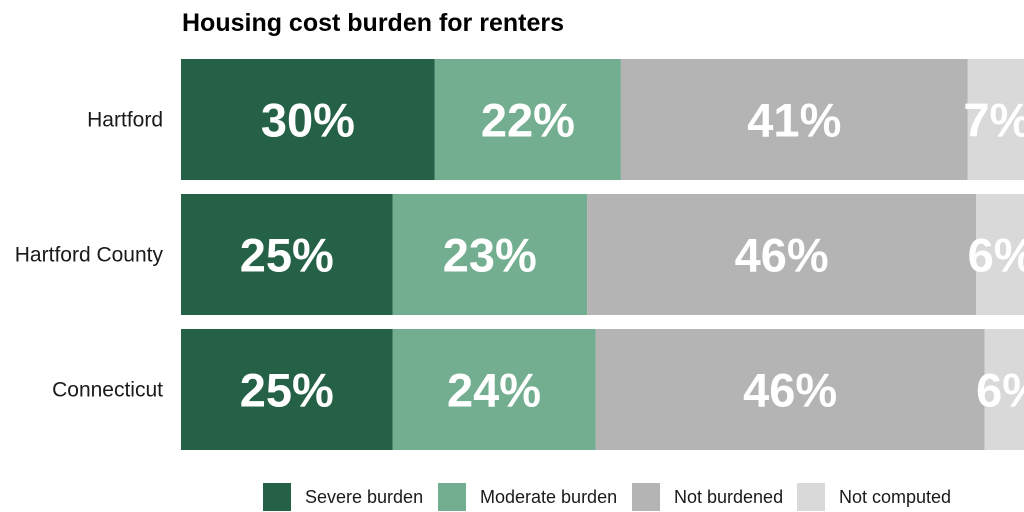 This screenshot has height=512, width=1024. I want to click on data-label: 30%, so click(308, 120).